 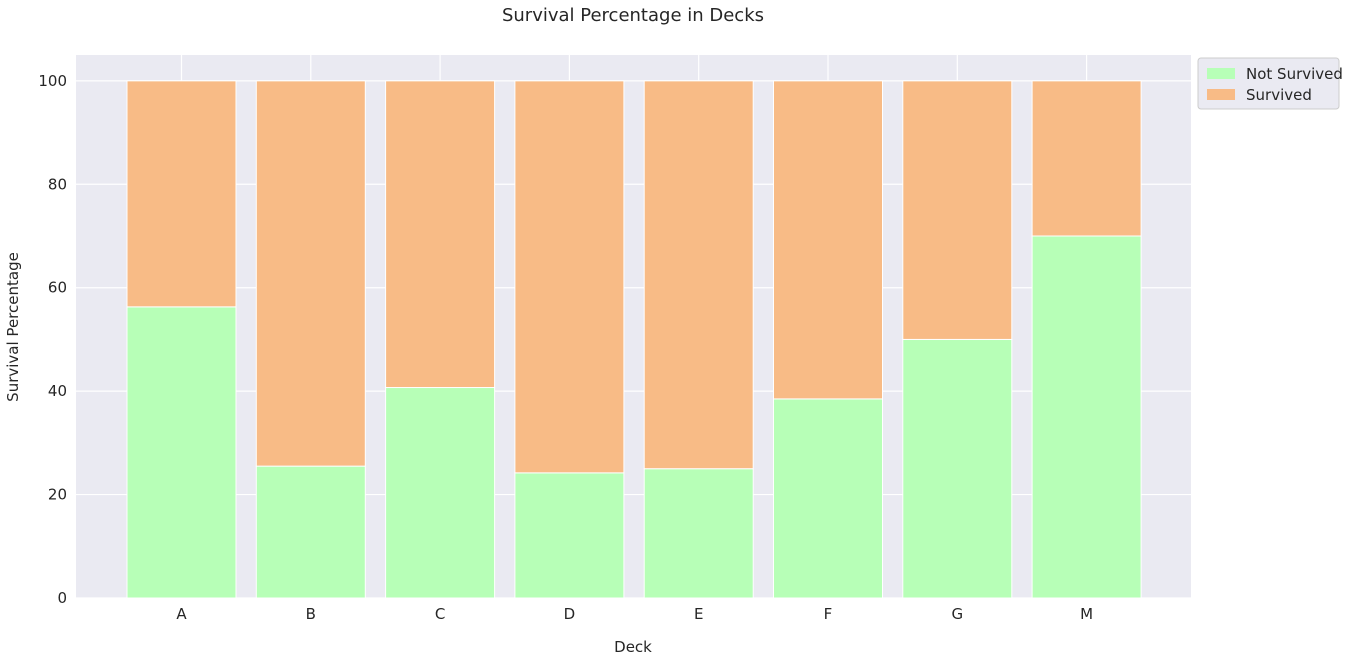 I want to click on bar-a-survived, so click(x=181, y=194).